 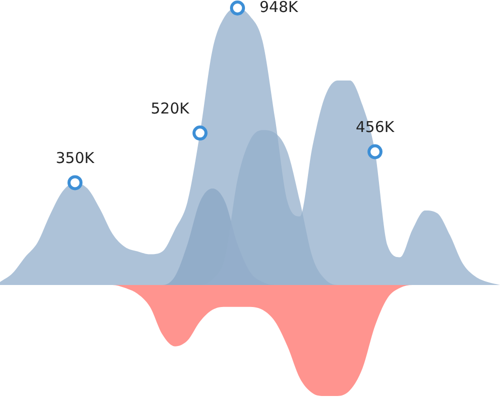 What do you see at coordinates (76, 158) in the screenshot?
I see `data-label: 350K` at bounding box center [76, 158].